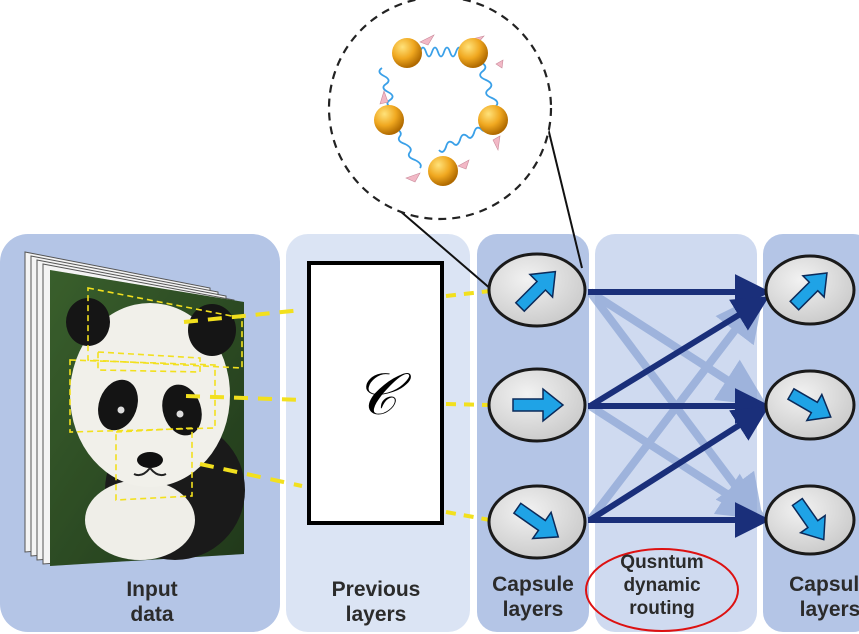  Describe the element at coordinates (243, 398) in the screenshot. I see `connectors-image-to-previous` at that location.